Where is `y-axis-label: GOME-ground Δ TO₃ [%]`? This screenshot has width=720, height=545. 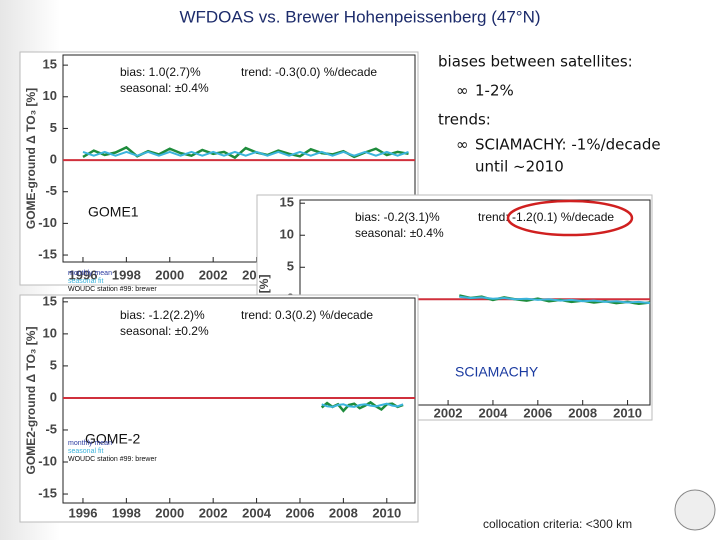 y-axis-label: GOME-ground Δ TO₃ [%] is located at coordinates (31, 158).